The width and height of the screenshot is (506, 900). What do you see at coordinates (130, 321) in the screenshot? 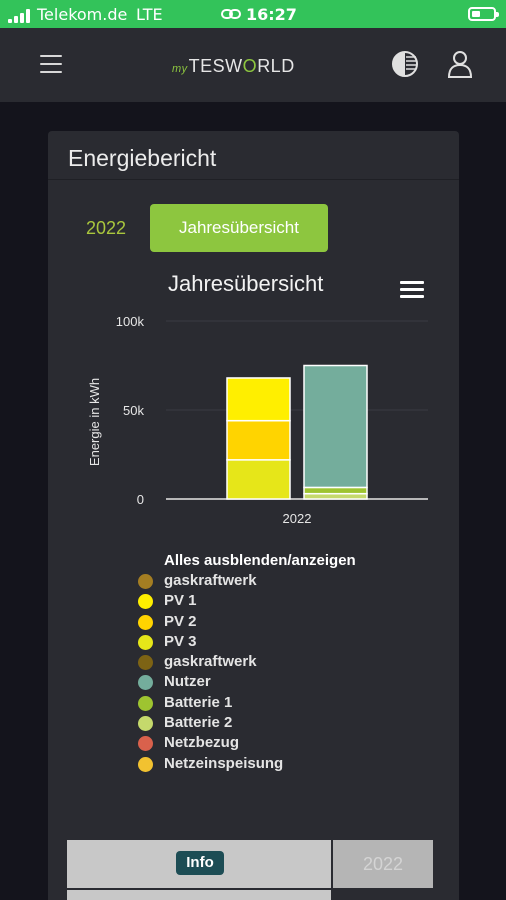
I see `y-tick-label: 100k` at bounding box center [130, 321].